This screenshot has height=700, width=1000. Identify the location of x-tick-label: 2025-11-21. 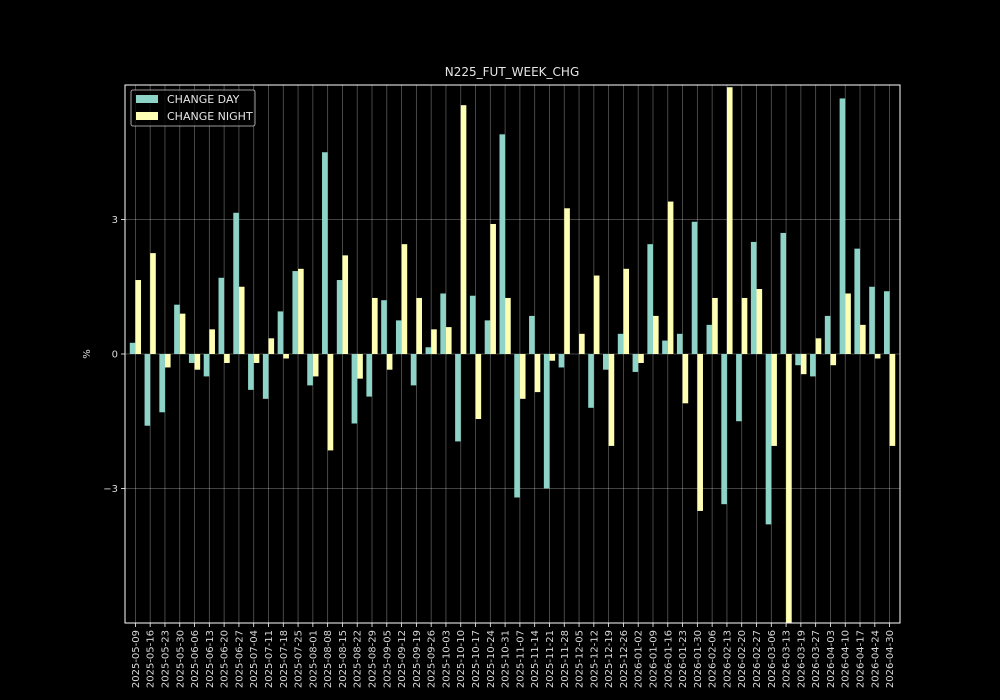
(550, 659).